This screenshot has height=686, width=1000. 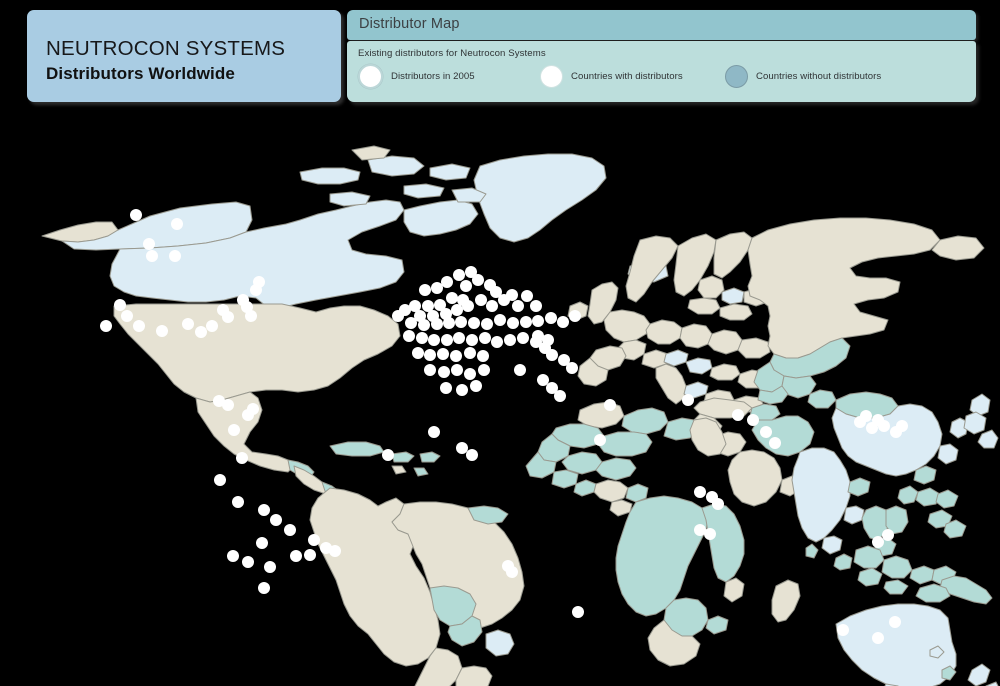 What do you see at coordinates (632, 76) in the screenshot?
I see `legend-item-countries-with: Countries with distributors` at bounding box center [632, 76].